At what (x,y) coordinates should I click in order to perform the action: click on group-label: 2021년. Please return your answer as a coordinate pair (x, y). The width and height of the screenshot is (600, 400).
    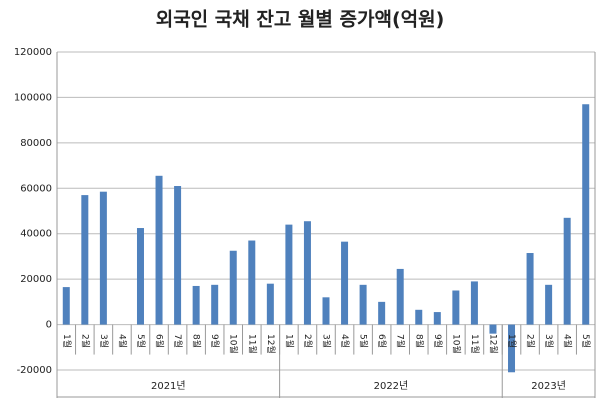
    Looking at the image, I should click on (168, 386).